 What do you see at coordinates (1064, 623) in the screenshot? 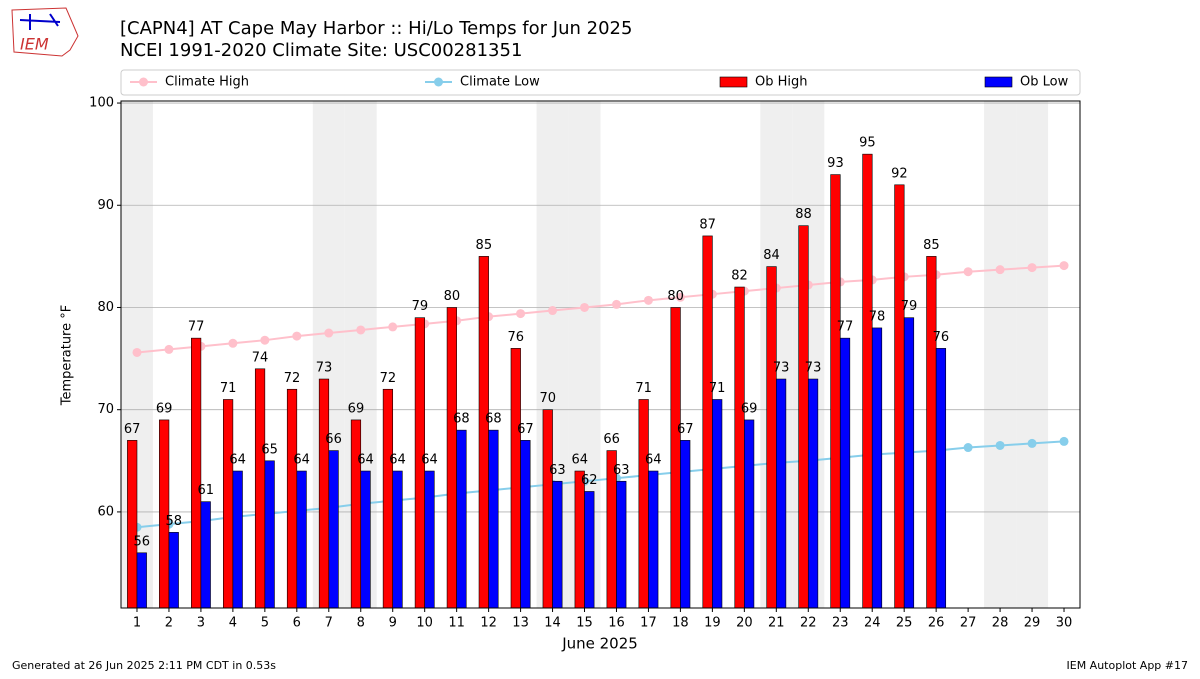
I see `x-tick-label: 30` at bounding box center [1064, 623].